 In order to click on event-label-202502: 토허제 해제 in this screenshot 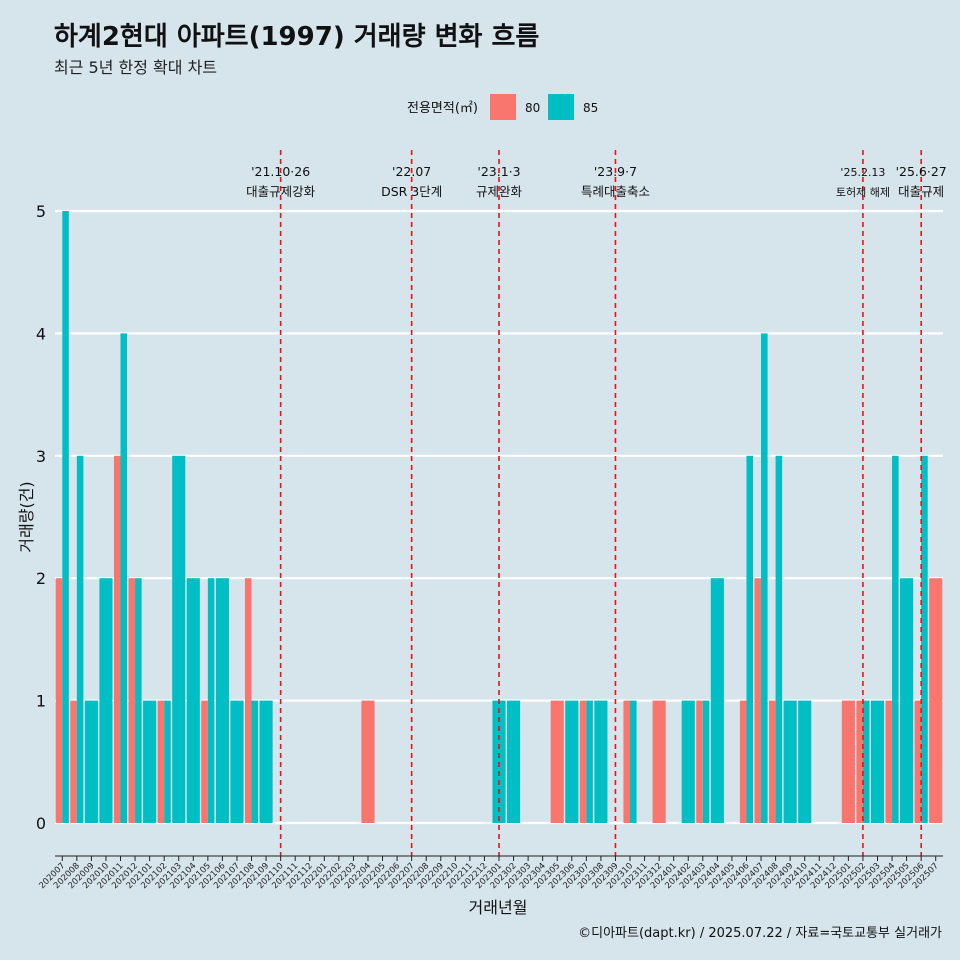, I will do `click(863, 192)`.